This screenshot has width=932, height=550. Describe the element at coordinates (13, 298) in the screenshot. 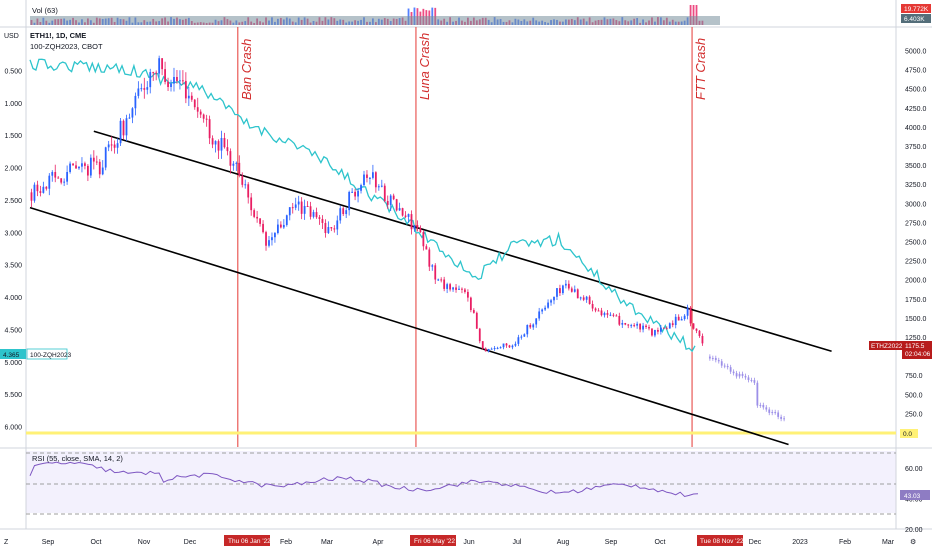

I see `left-axis-tick: 4.000` at that location.